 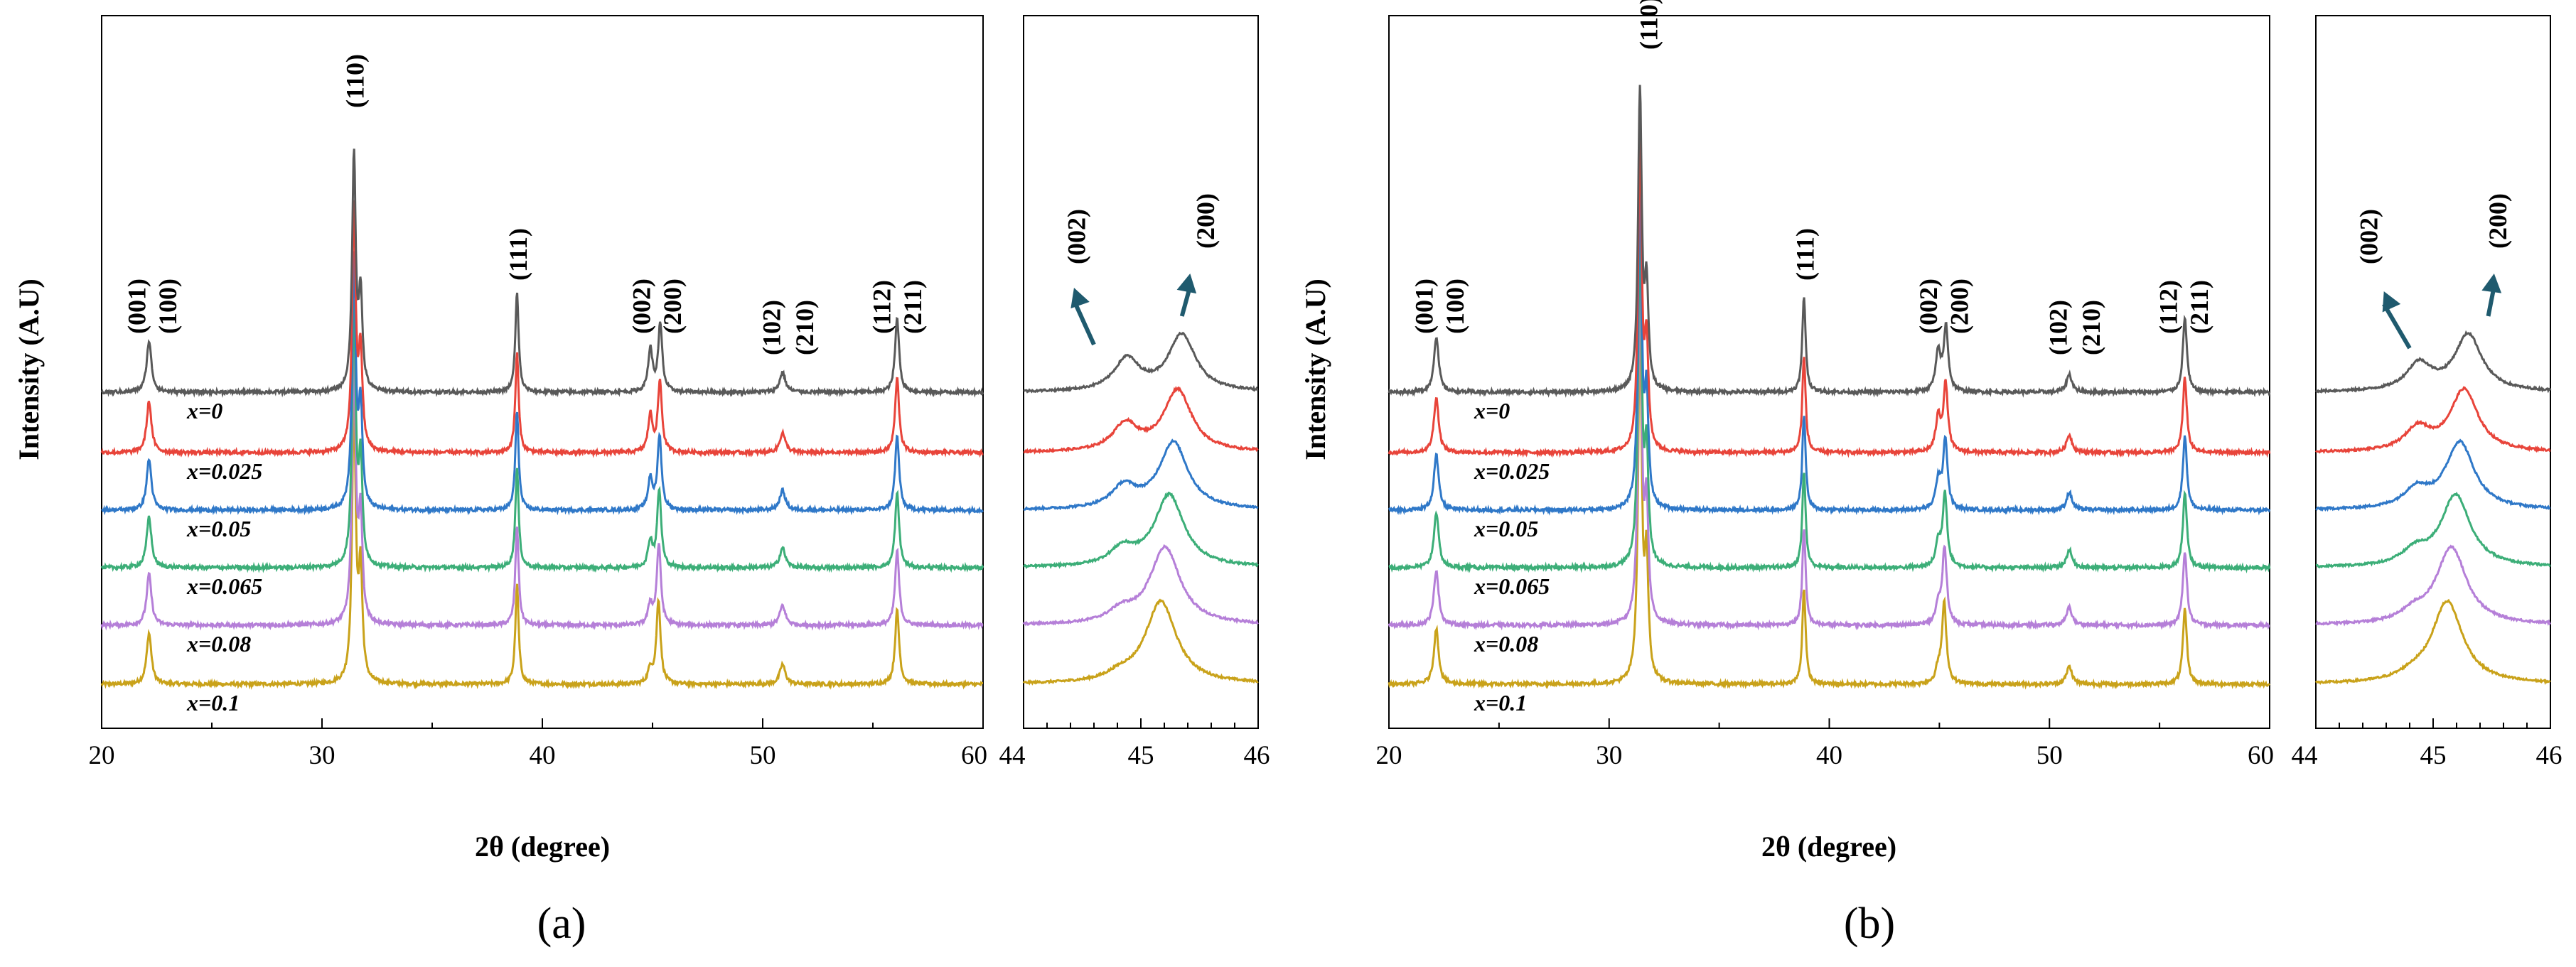 What do you see at coordinates (1869, 924) in the screenshot?
I see `panel-caption: (b)` at bounding box center [1869, 924].